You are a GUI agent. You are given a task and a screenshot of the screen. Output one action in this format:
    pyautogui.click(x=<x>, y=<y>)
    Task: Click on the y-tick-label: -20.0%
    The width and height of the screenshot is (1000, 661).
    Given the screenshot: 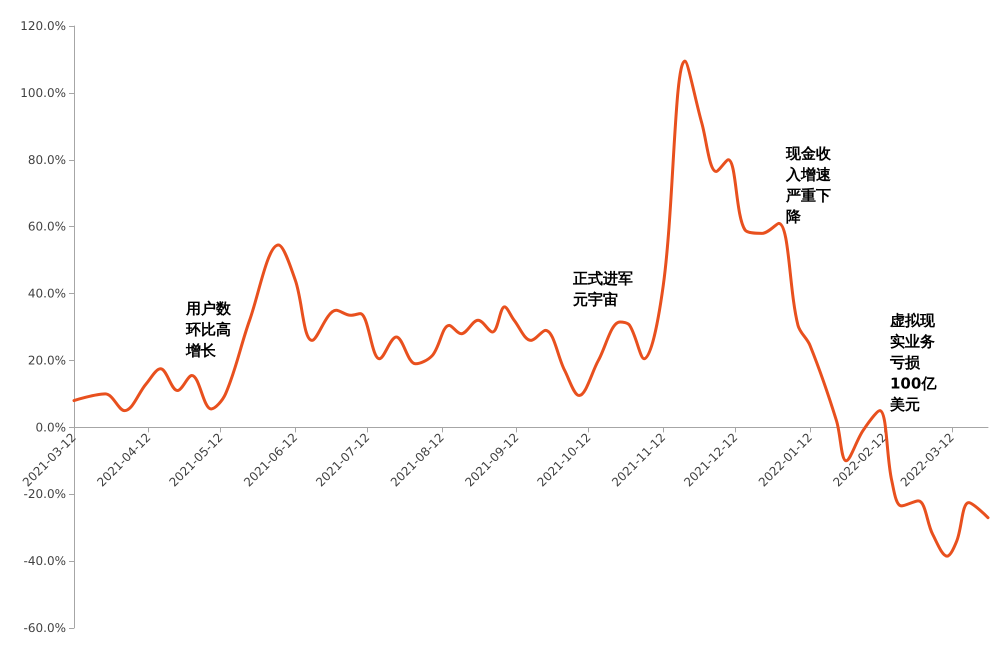 What is the action you would take?
    pyautogui.click(x=45, y=494)
    